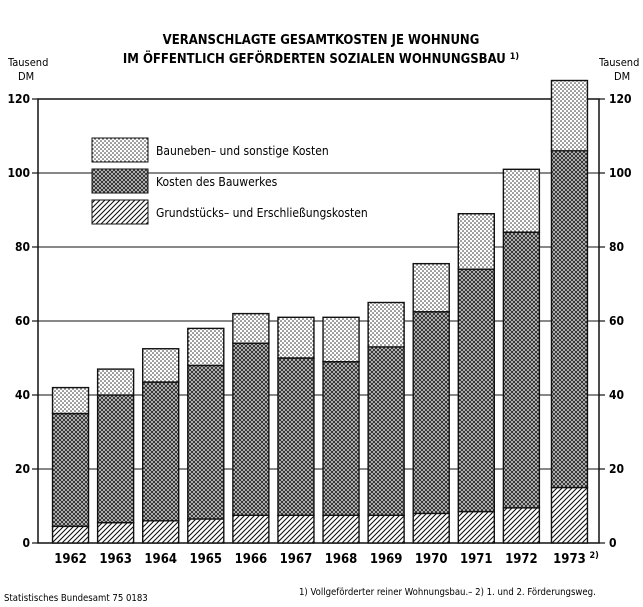 This screenshot has height=607, width=643. What do you see at coordinates (22, 247) in the screenshot?
I see `y-tick-label-left: 80` at bounding box center [22, 247].